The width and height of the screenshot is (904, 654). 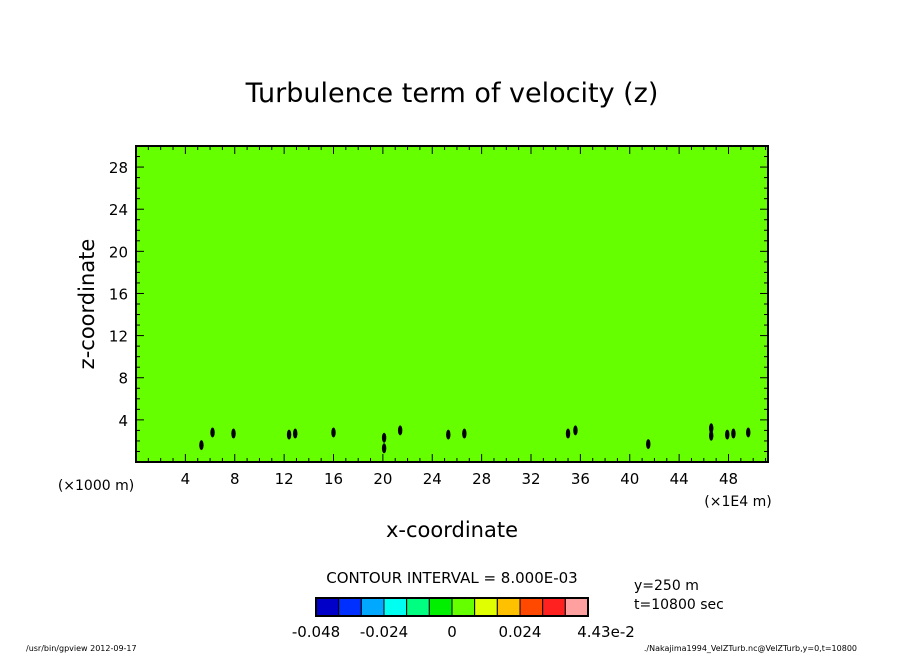 What do you see at coordinates (666, 586) in the screenshot?
I see `info-y: y=250 m` at bounding box center [666, 586].